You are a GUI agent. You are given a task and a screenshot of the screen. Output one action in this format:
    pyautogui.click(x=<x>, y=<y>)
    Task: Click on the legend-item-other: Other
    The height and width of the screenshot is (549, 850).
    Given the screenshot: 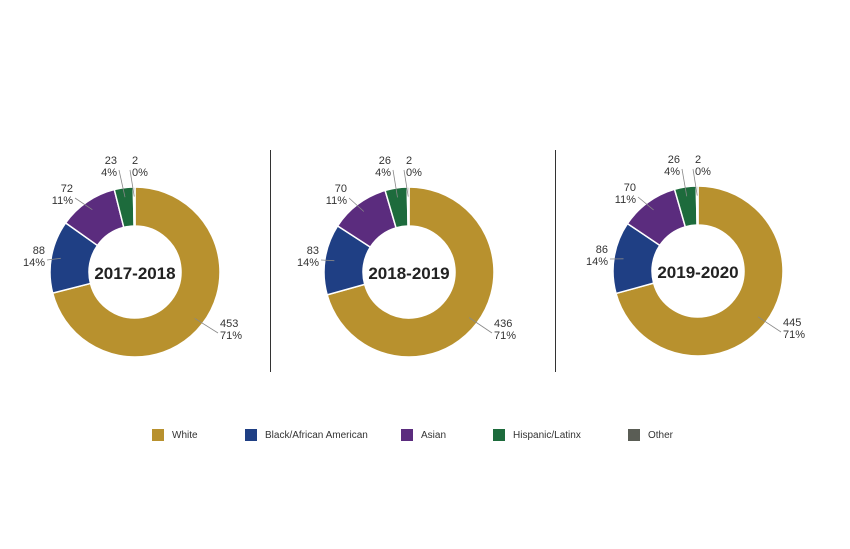 What is the action you would take?
    pyautogui.click(x=650, y=435)
    